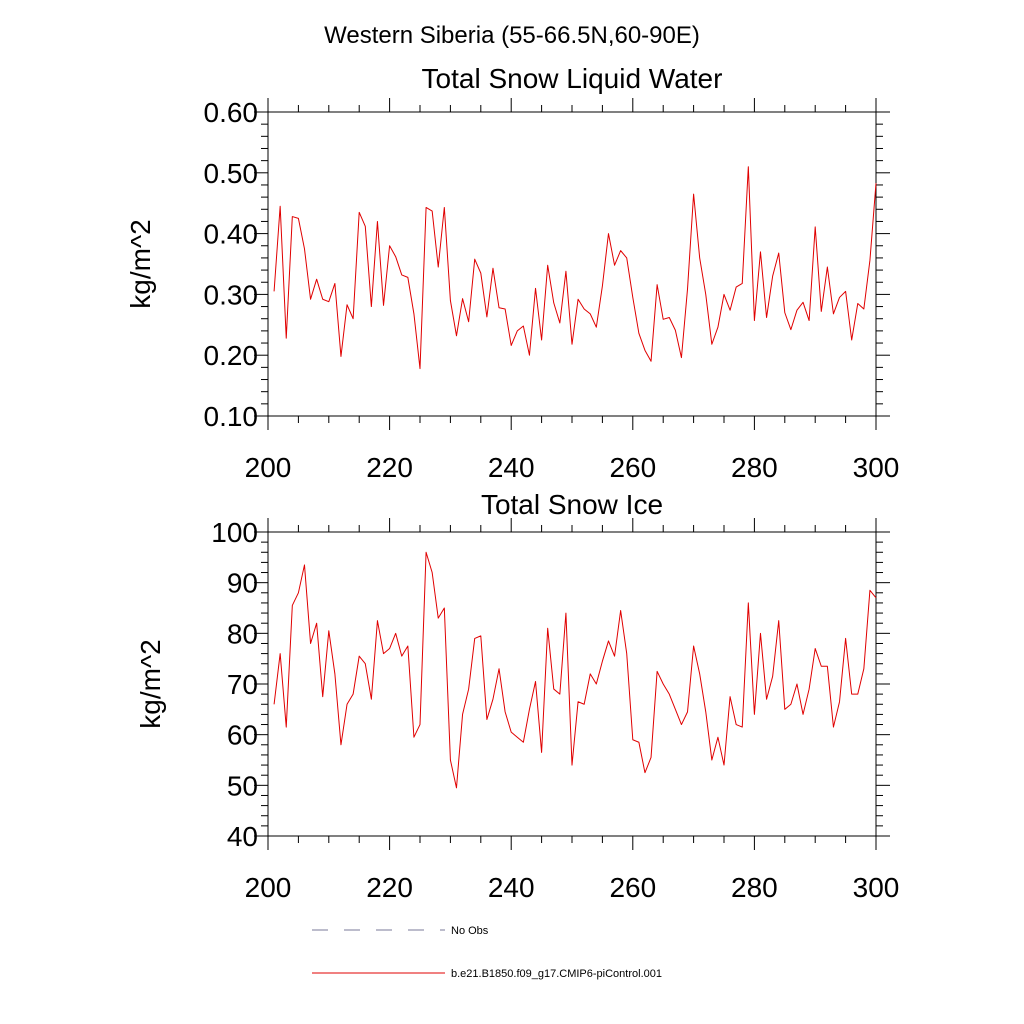  Describe the element at coordinates (231, 294) in the screenshot. I see `y-tick-label: 0.30` at that location.